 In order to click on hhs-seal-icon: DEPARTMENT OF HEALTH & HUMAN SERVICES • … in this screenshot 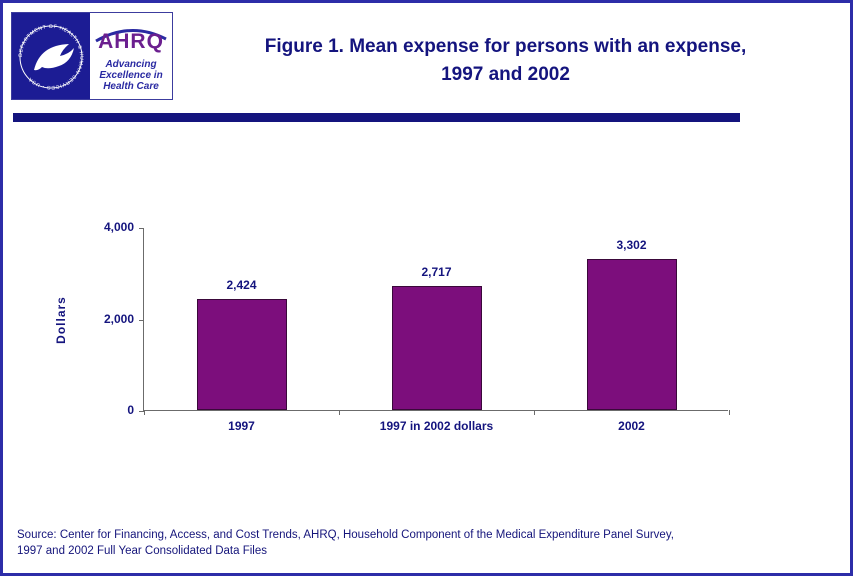, I will do `click(51, 56)`.